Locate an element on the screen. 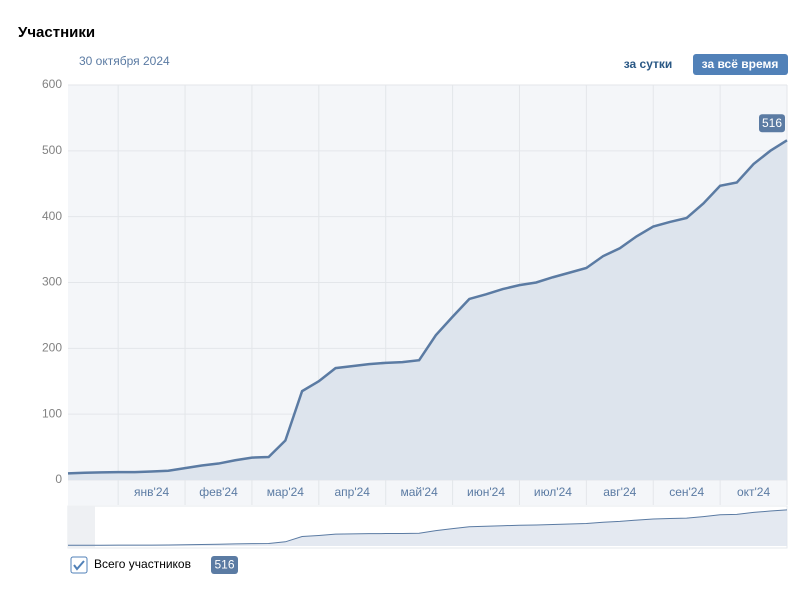 This screenshot has width=807, height=593. all-time-button: за всё время is located at coordinates (740, 64).